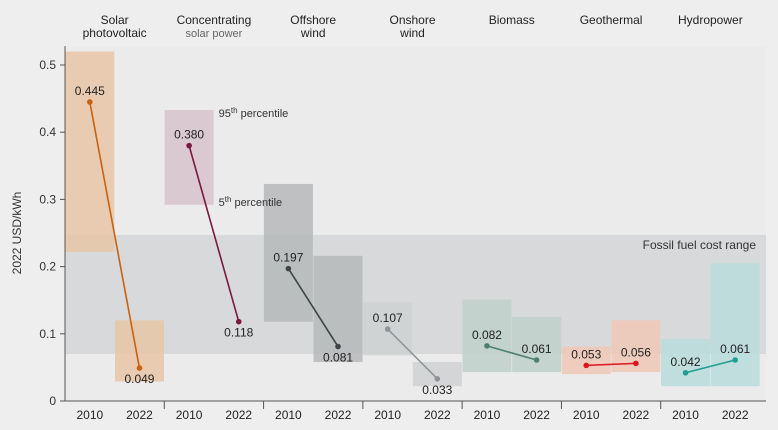 Image resolution: width=778 pixels, height=430 pixels. Describe the element at coordinates (47, 65) in the screenshot. I see `y-tick-label: 0.5` at that location.